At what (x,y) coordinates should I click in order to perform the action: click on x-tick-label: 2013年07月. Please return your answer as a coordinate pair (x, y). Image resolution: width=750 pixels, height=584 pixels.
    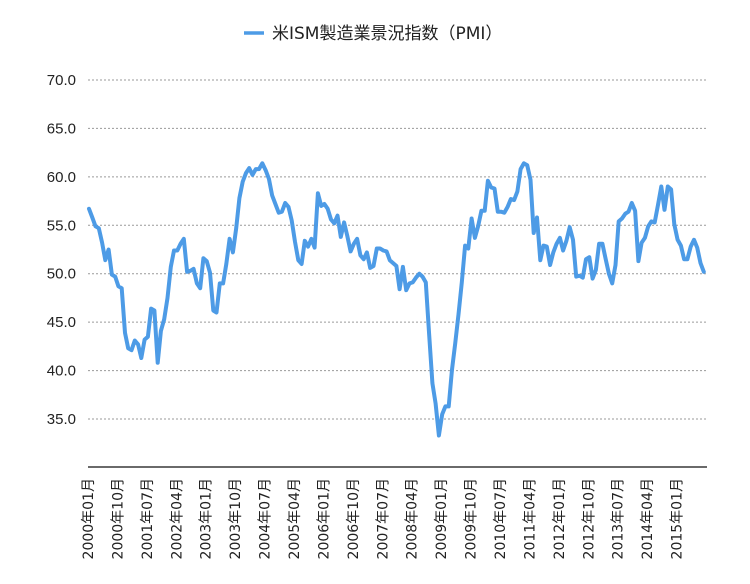
    Looking at the image, I should click on (619, 518).